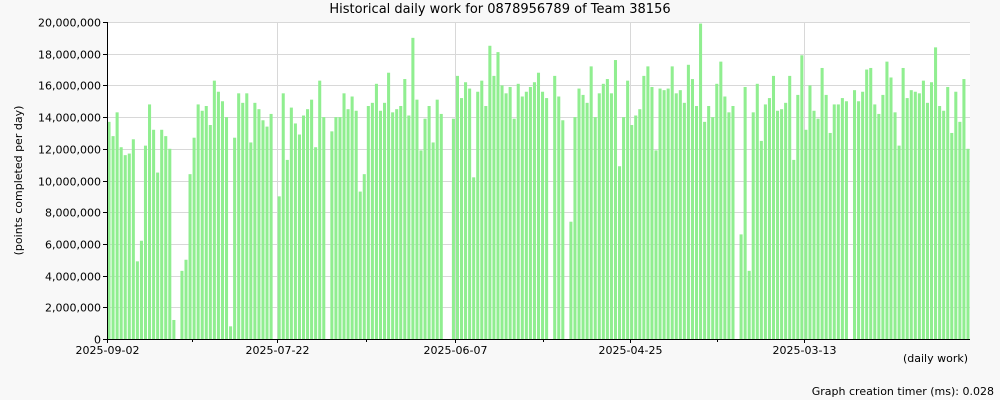  Describe the element at coordinates (73, 213) in the screenshot. I see `y-tick-label: 8,000,000` at that location.